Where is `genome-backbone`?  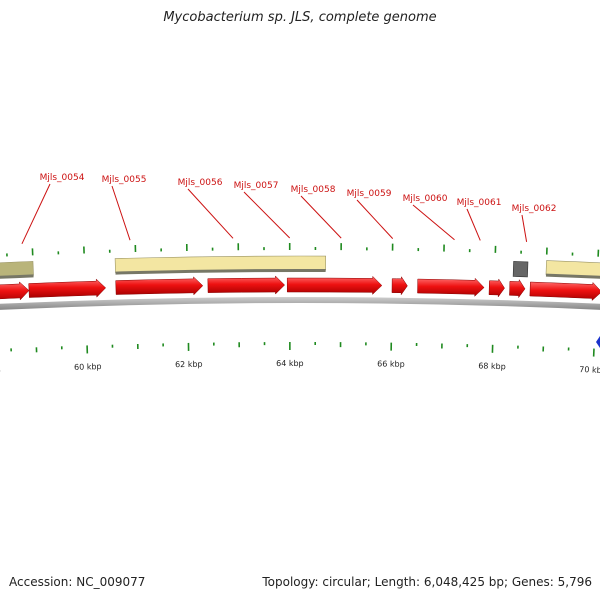 genome-backbone is located at coordinates (300, 309).